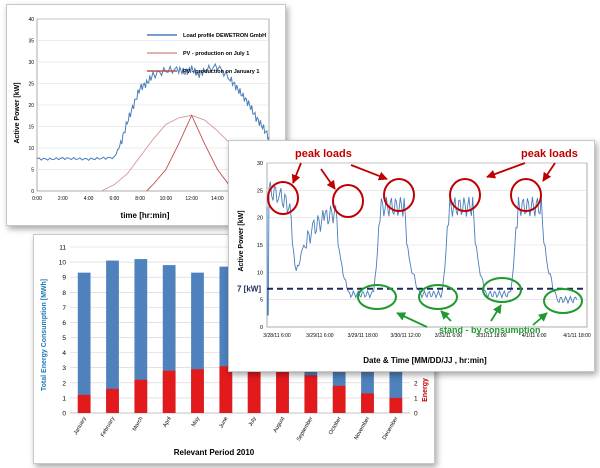  What do you see at coordinates (138, 424) in the screenshot?
I see `x-tick-label: March` at bounding box center [138, 424].